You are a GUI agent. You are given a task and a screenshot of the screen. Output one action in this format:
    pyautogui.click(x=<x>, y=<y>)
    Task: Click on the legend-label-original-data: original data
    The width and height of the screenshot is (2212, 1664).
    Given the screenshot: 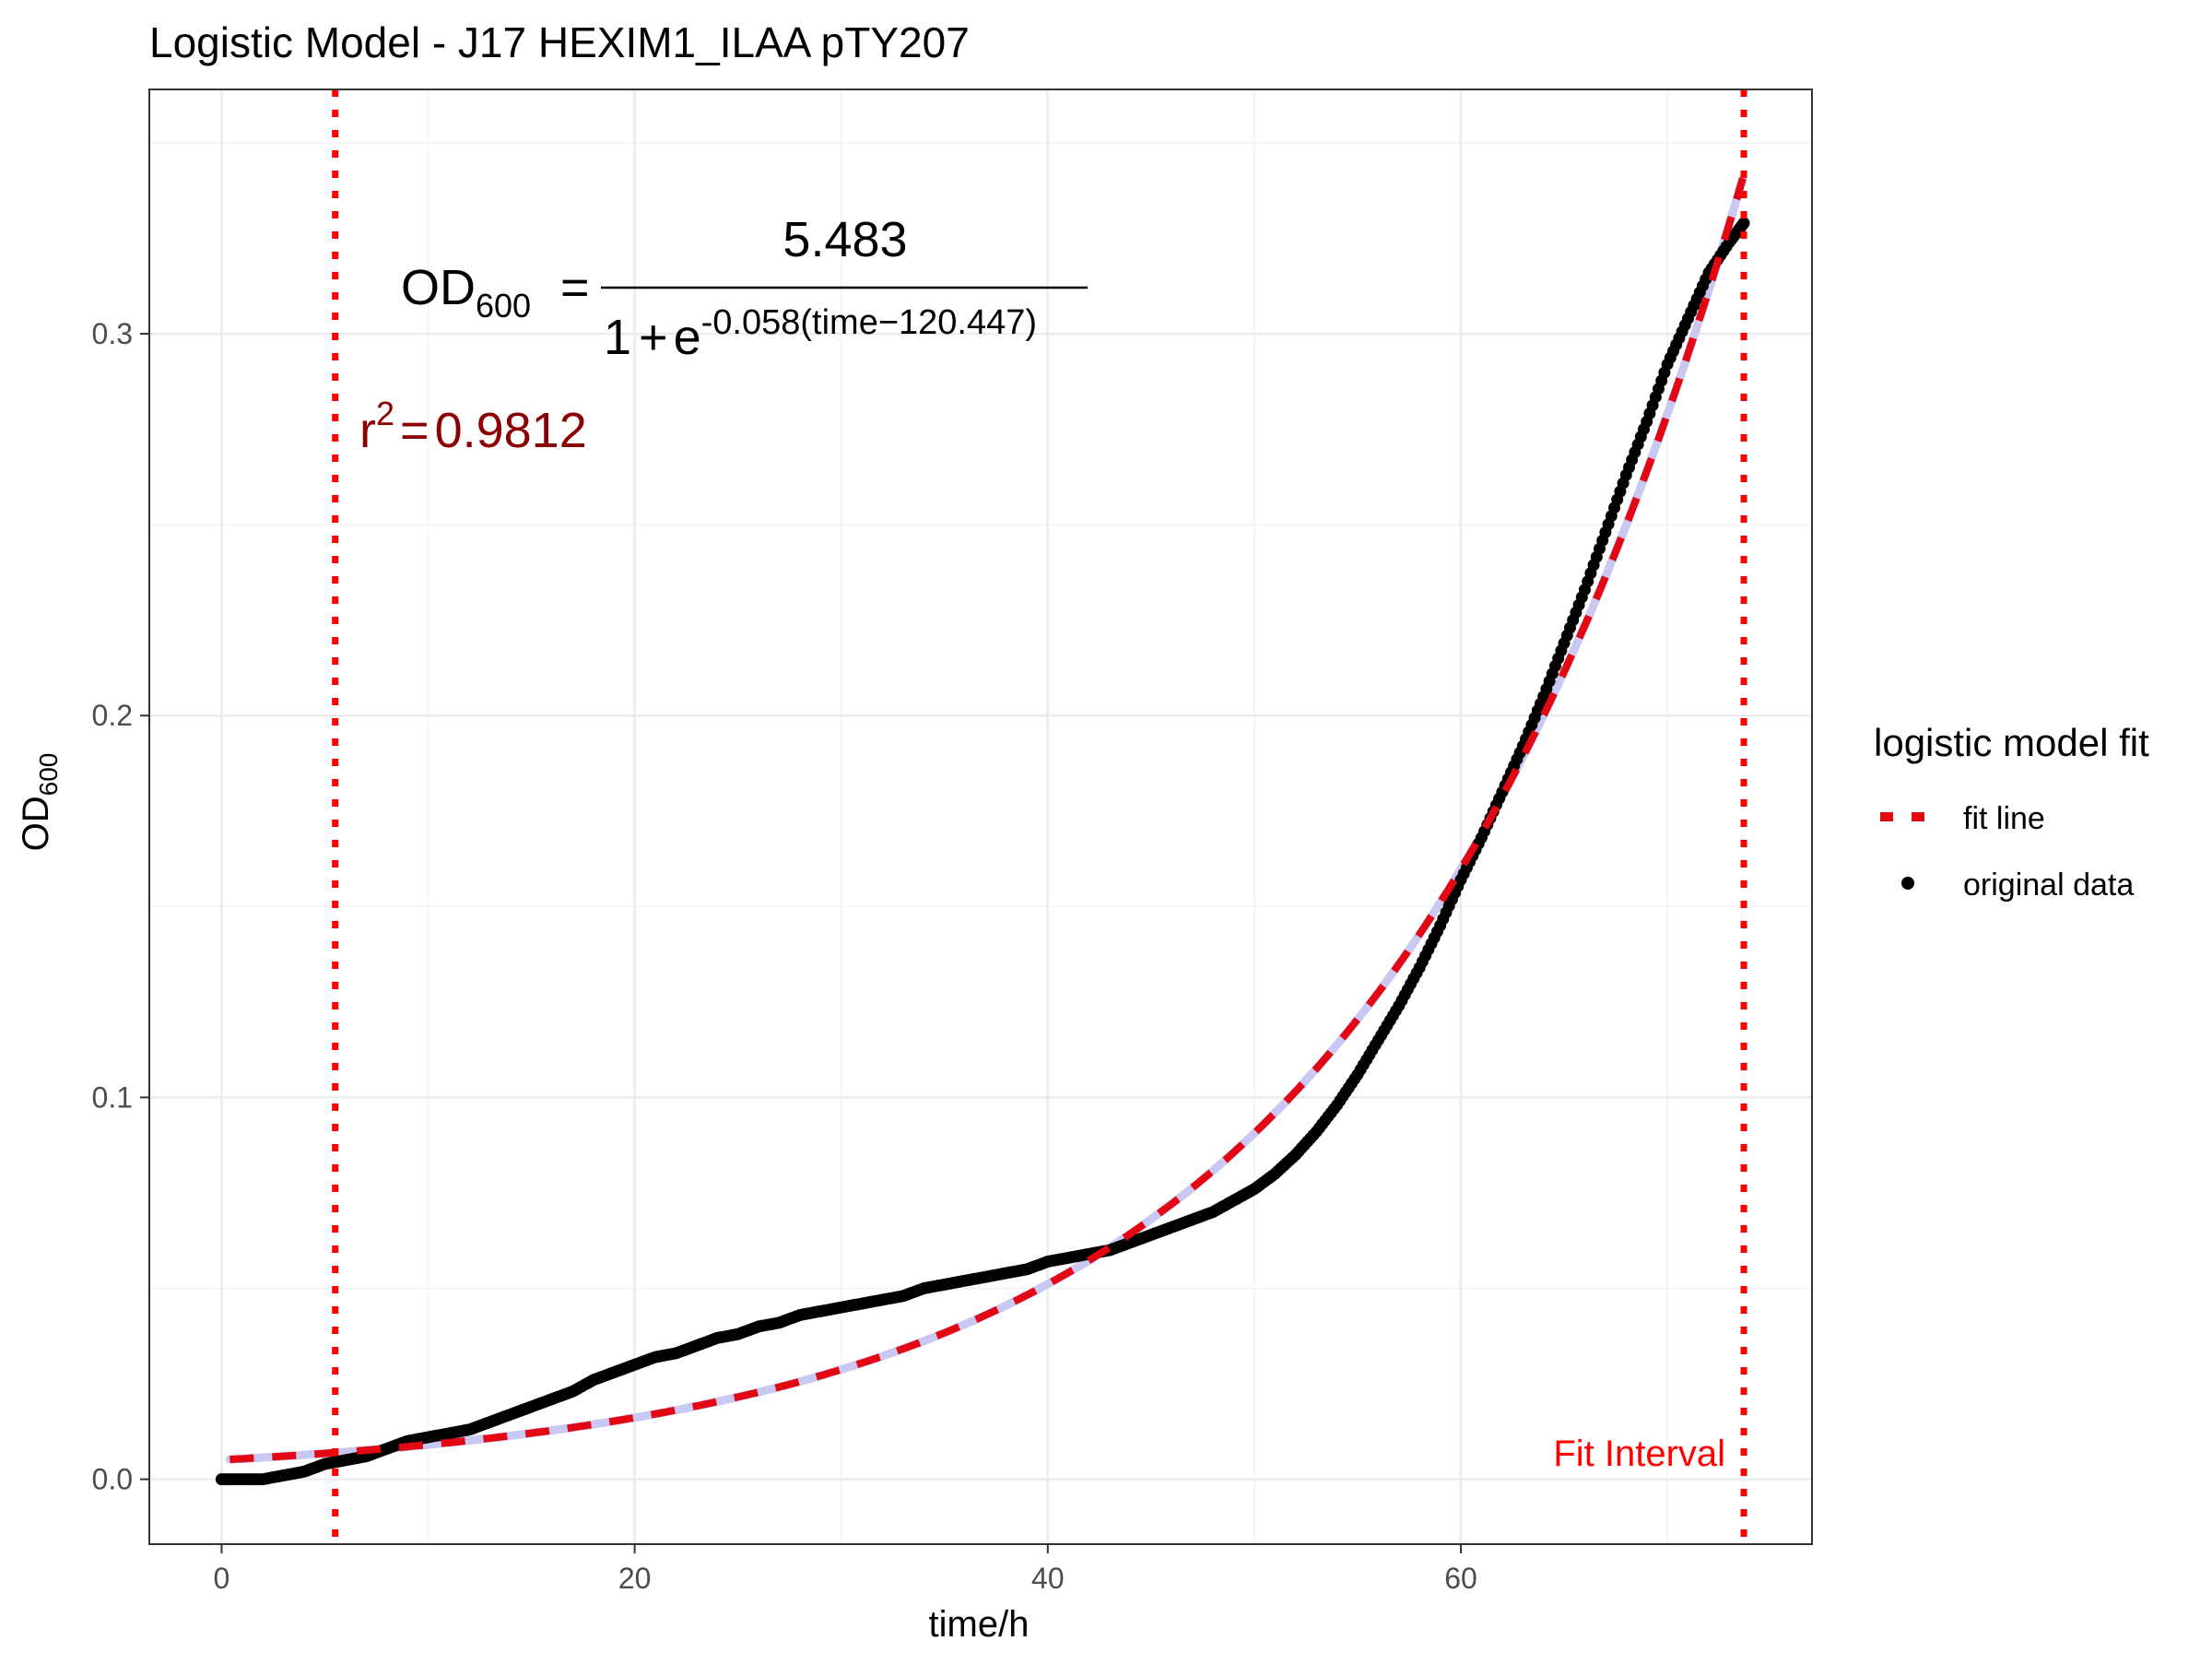 What is the action you would take?
    pyautogui.click(x=2048, y=885)
    